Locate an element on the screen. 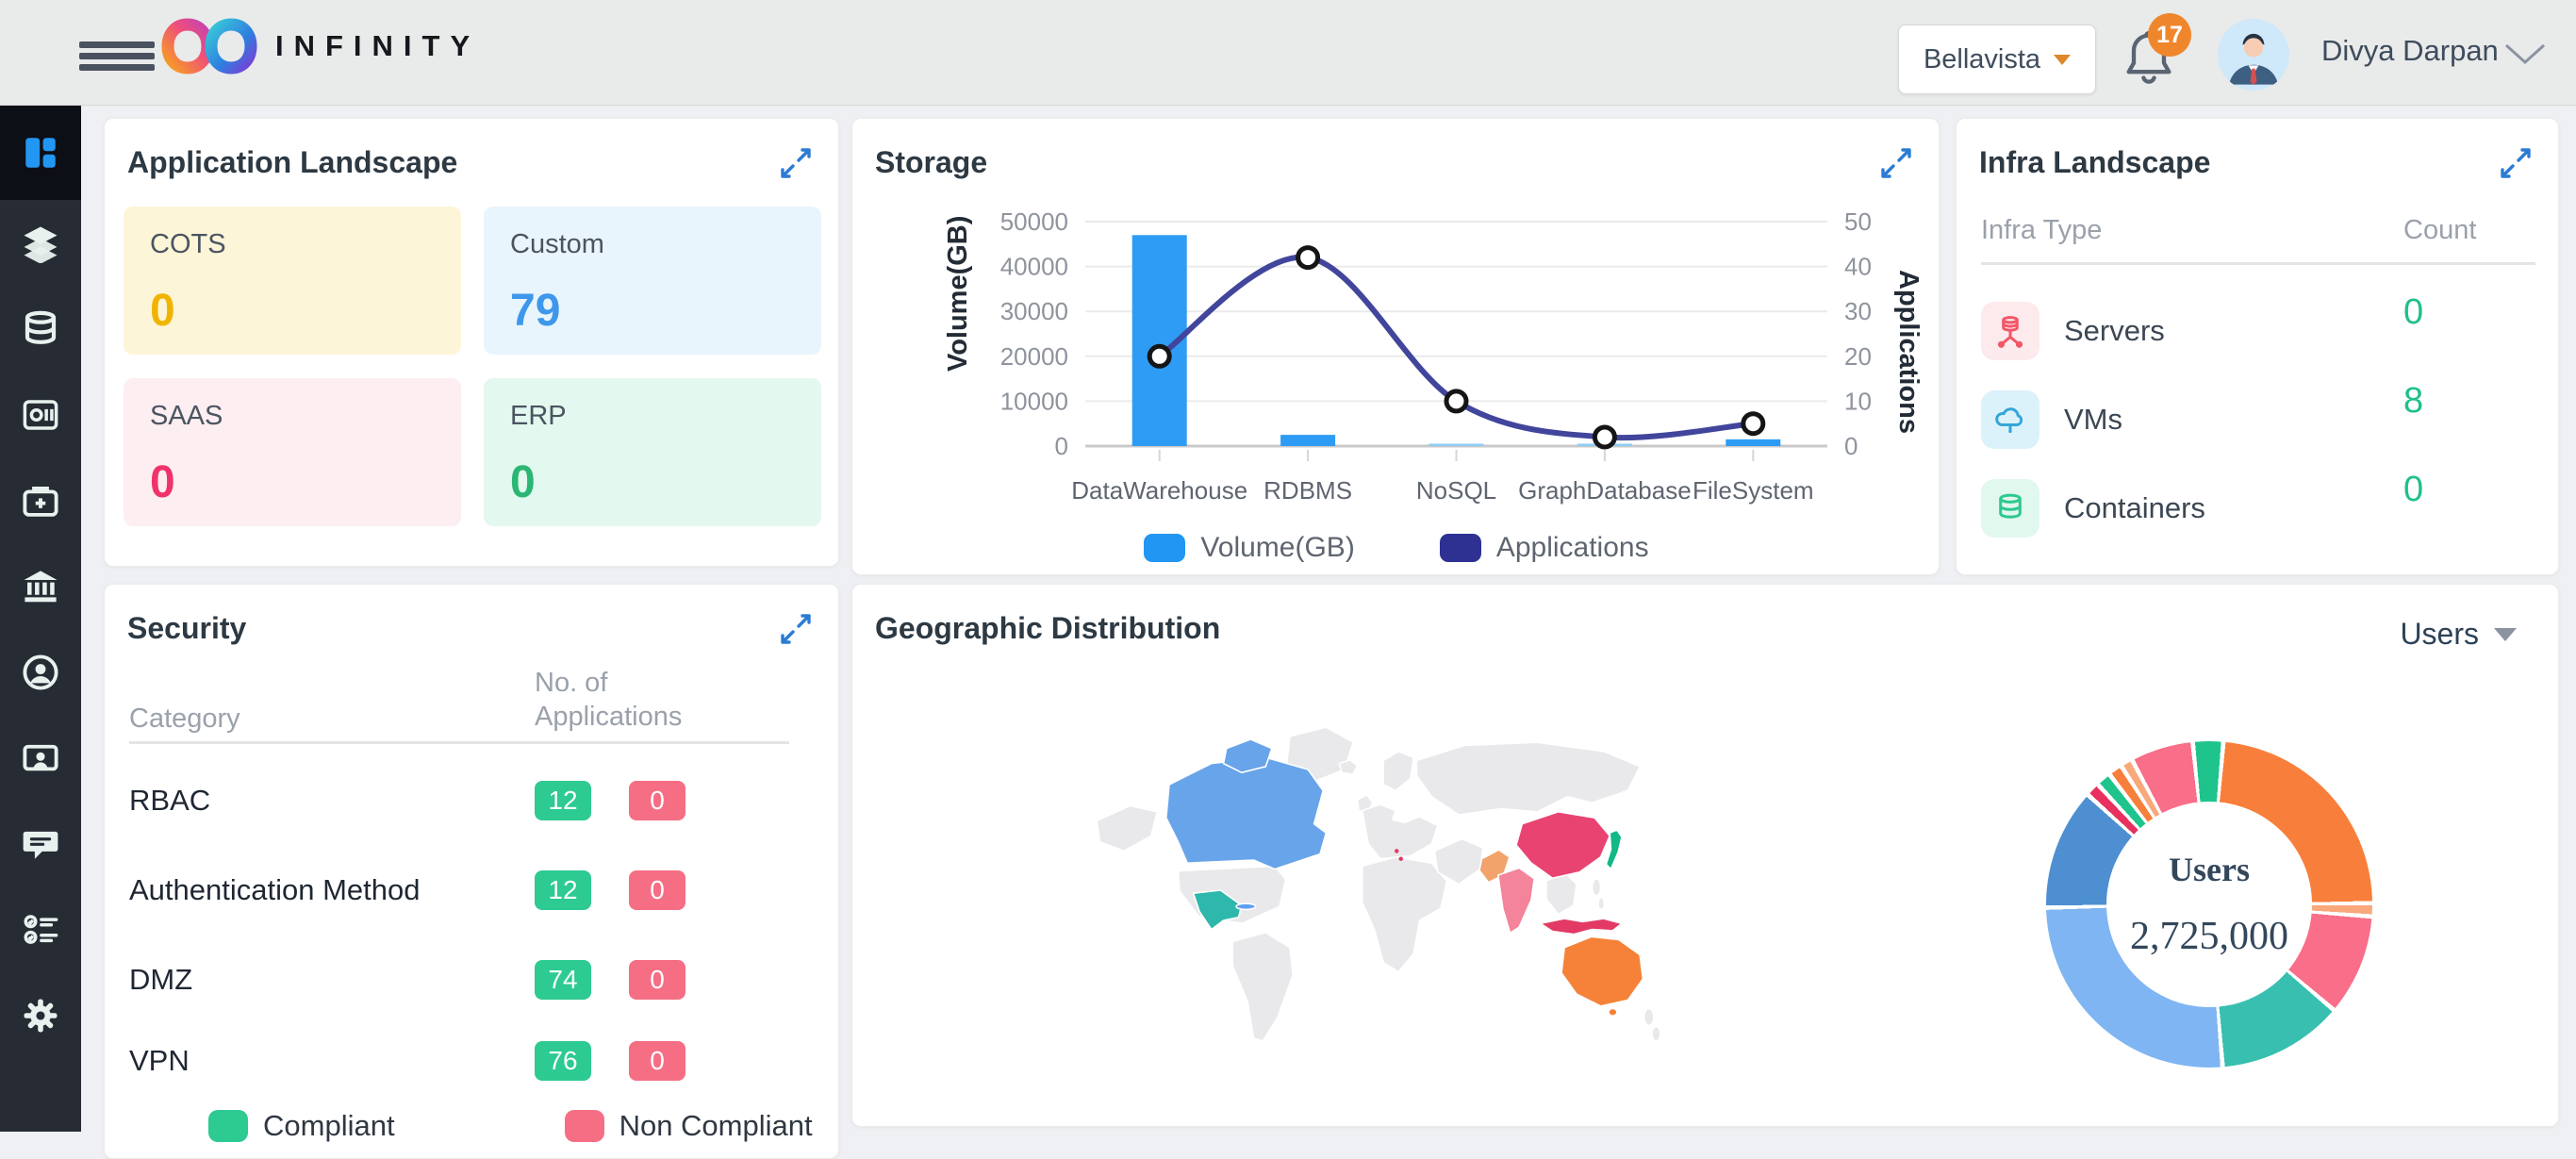  legend-label: Volume(GB) is located at coordinates (1277, 547).